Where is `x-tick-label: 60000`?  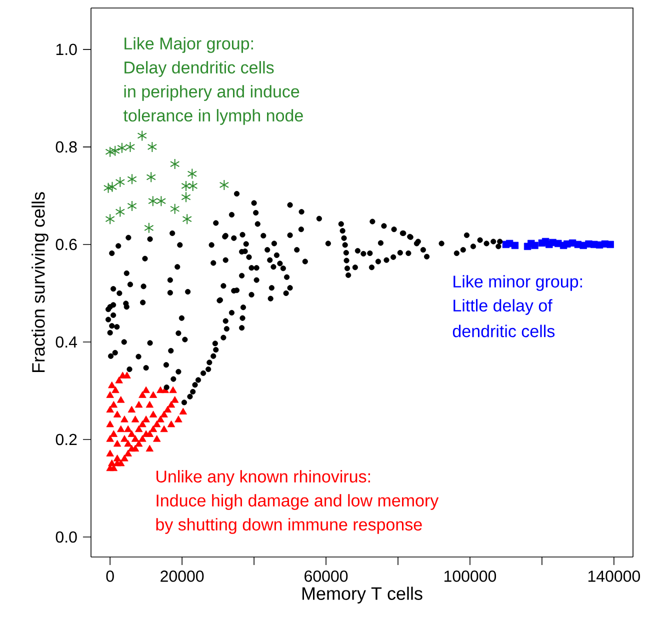 x-tick-label: 60000 is located at coordinates (326, 576).